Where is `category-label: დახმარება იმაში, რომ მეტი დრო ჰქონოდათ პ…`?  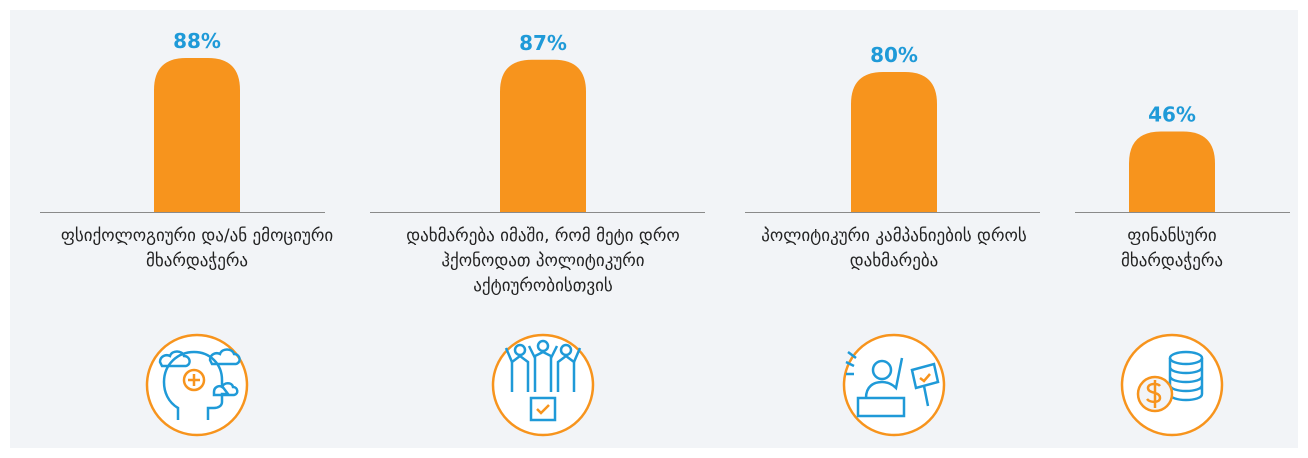 category-label: დახმარება იმაში, რომ მეტი დრო ჰქონოდათ პ… is located at coordinates (543, 261).